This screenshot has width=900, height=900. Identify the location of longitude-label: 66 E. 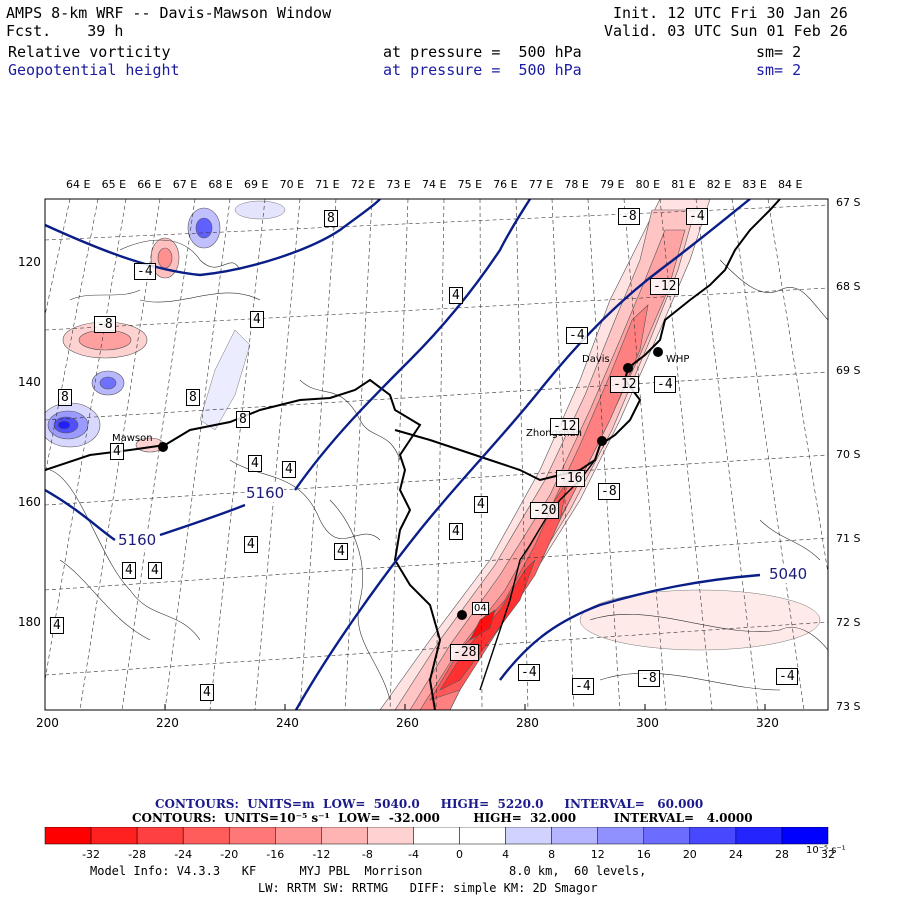
(149, 184).